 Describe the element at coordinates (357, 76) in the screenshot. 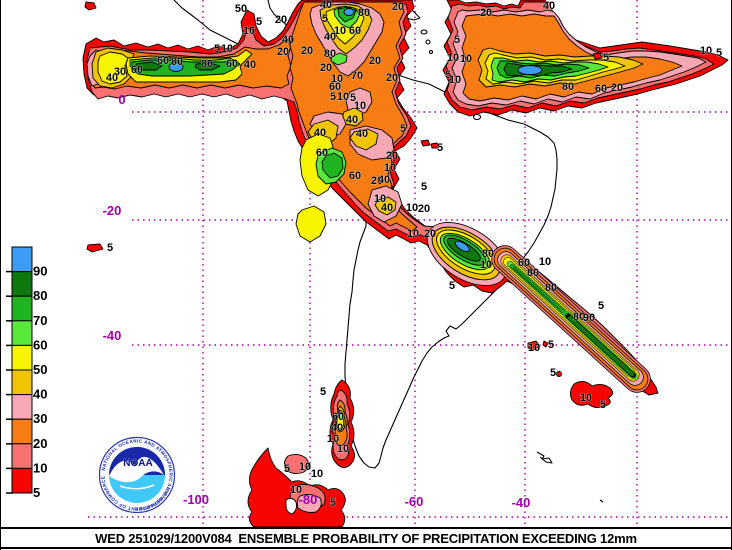

I see `contour-label-70: 70` at that location.